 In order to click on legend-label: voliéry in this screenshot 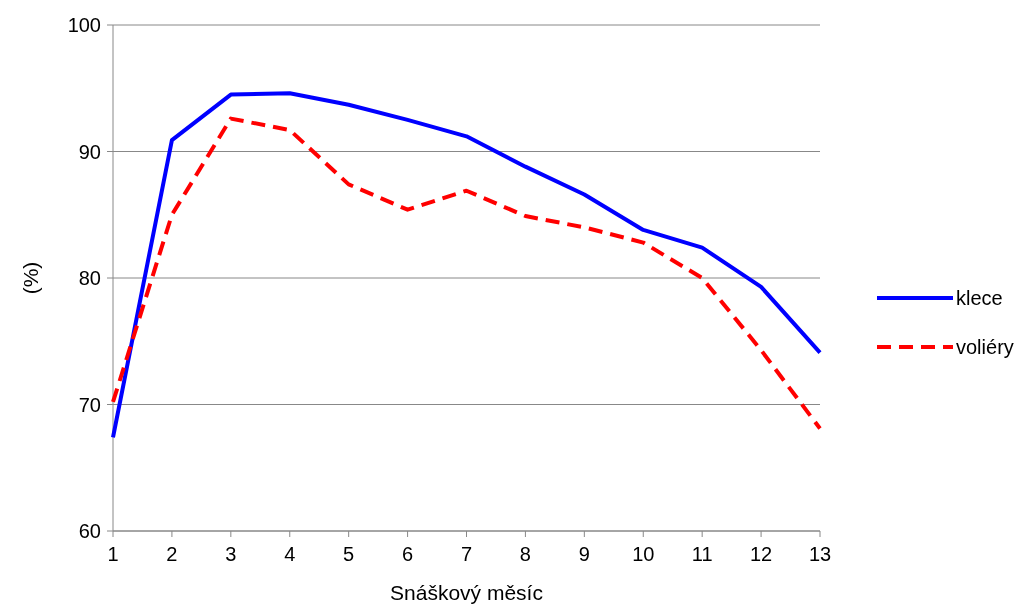, I will do `click(985, 347)`.